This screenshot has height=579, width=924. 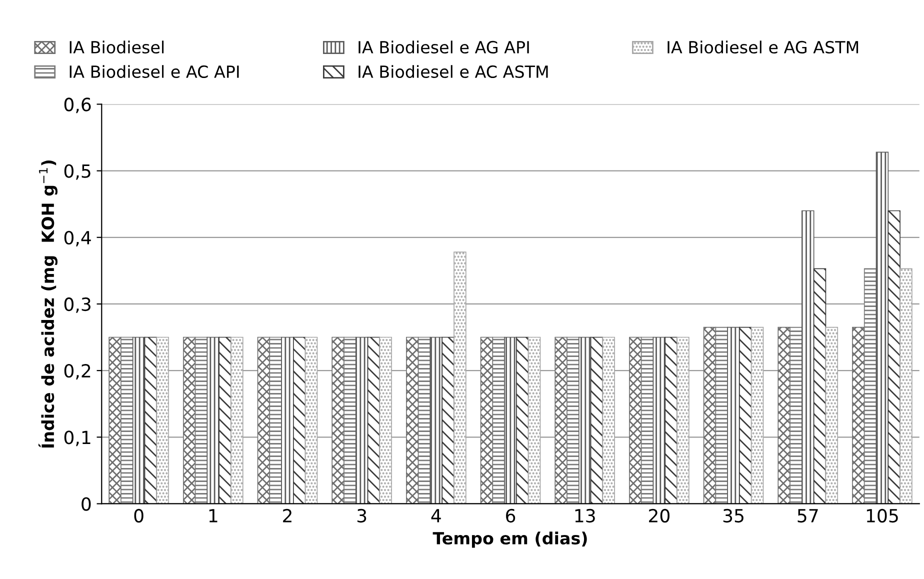 What do you see at coordinates (48, 304) in the screenshot?
I see `y-axis-title: Índice de acidez (mg KOH g$^{−1}$)` at bounding box center [48, 304].